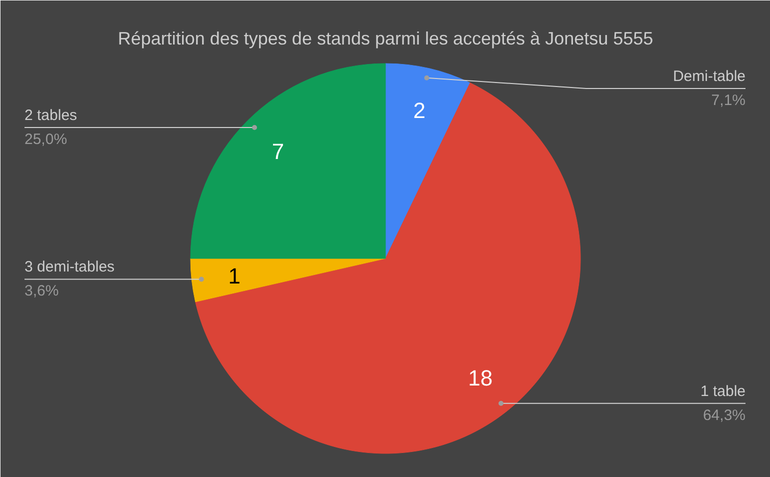 This screenshot has height=477, width=770. Describe the element at coordinates (728, 100) in the screenshot. I see `text: 7,1%` at that location.